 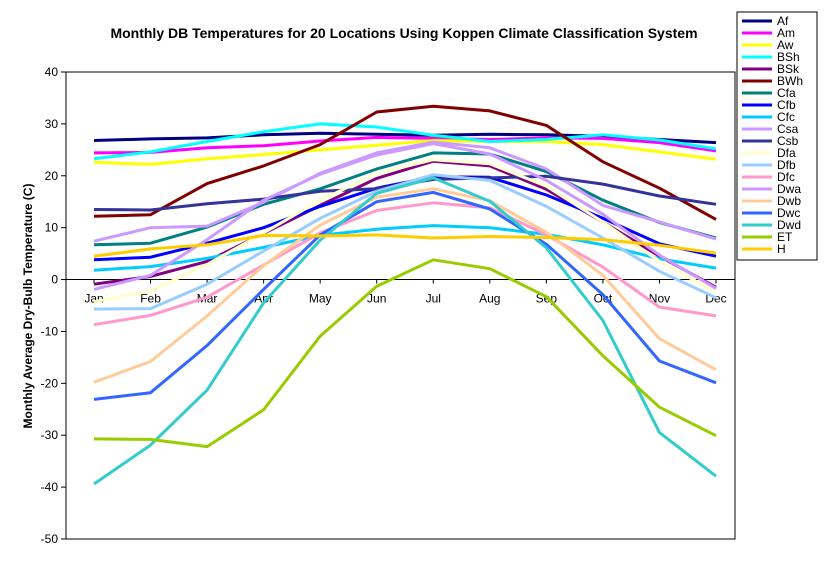 What do you see at coordinates (788, 129) in the screenshot?
I see `legend-label-csa: Csa` at bounding box center [788, 129].